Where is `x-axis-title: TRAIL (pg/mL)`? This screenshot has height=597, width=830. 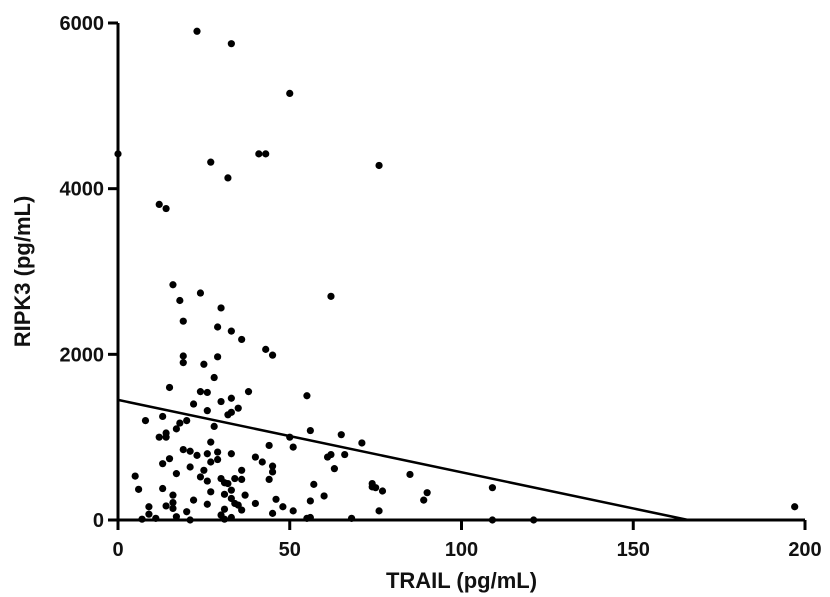
x-axis-title: TRAIL (pg/mL) is located at coordinates (461, 580).